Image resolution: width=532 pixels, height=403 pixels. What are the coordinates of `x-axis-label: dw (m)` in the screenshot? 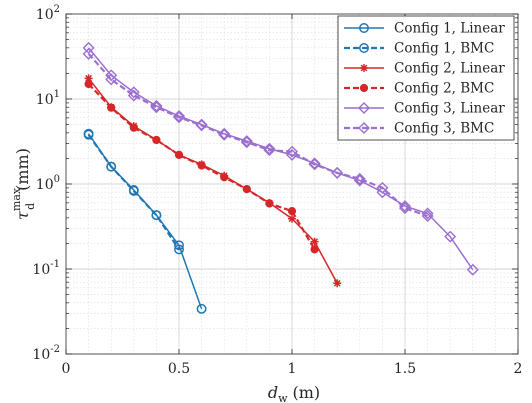 It's located at (294, 393).